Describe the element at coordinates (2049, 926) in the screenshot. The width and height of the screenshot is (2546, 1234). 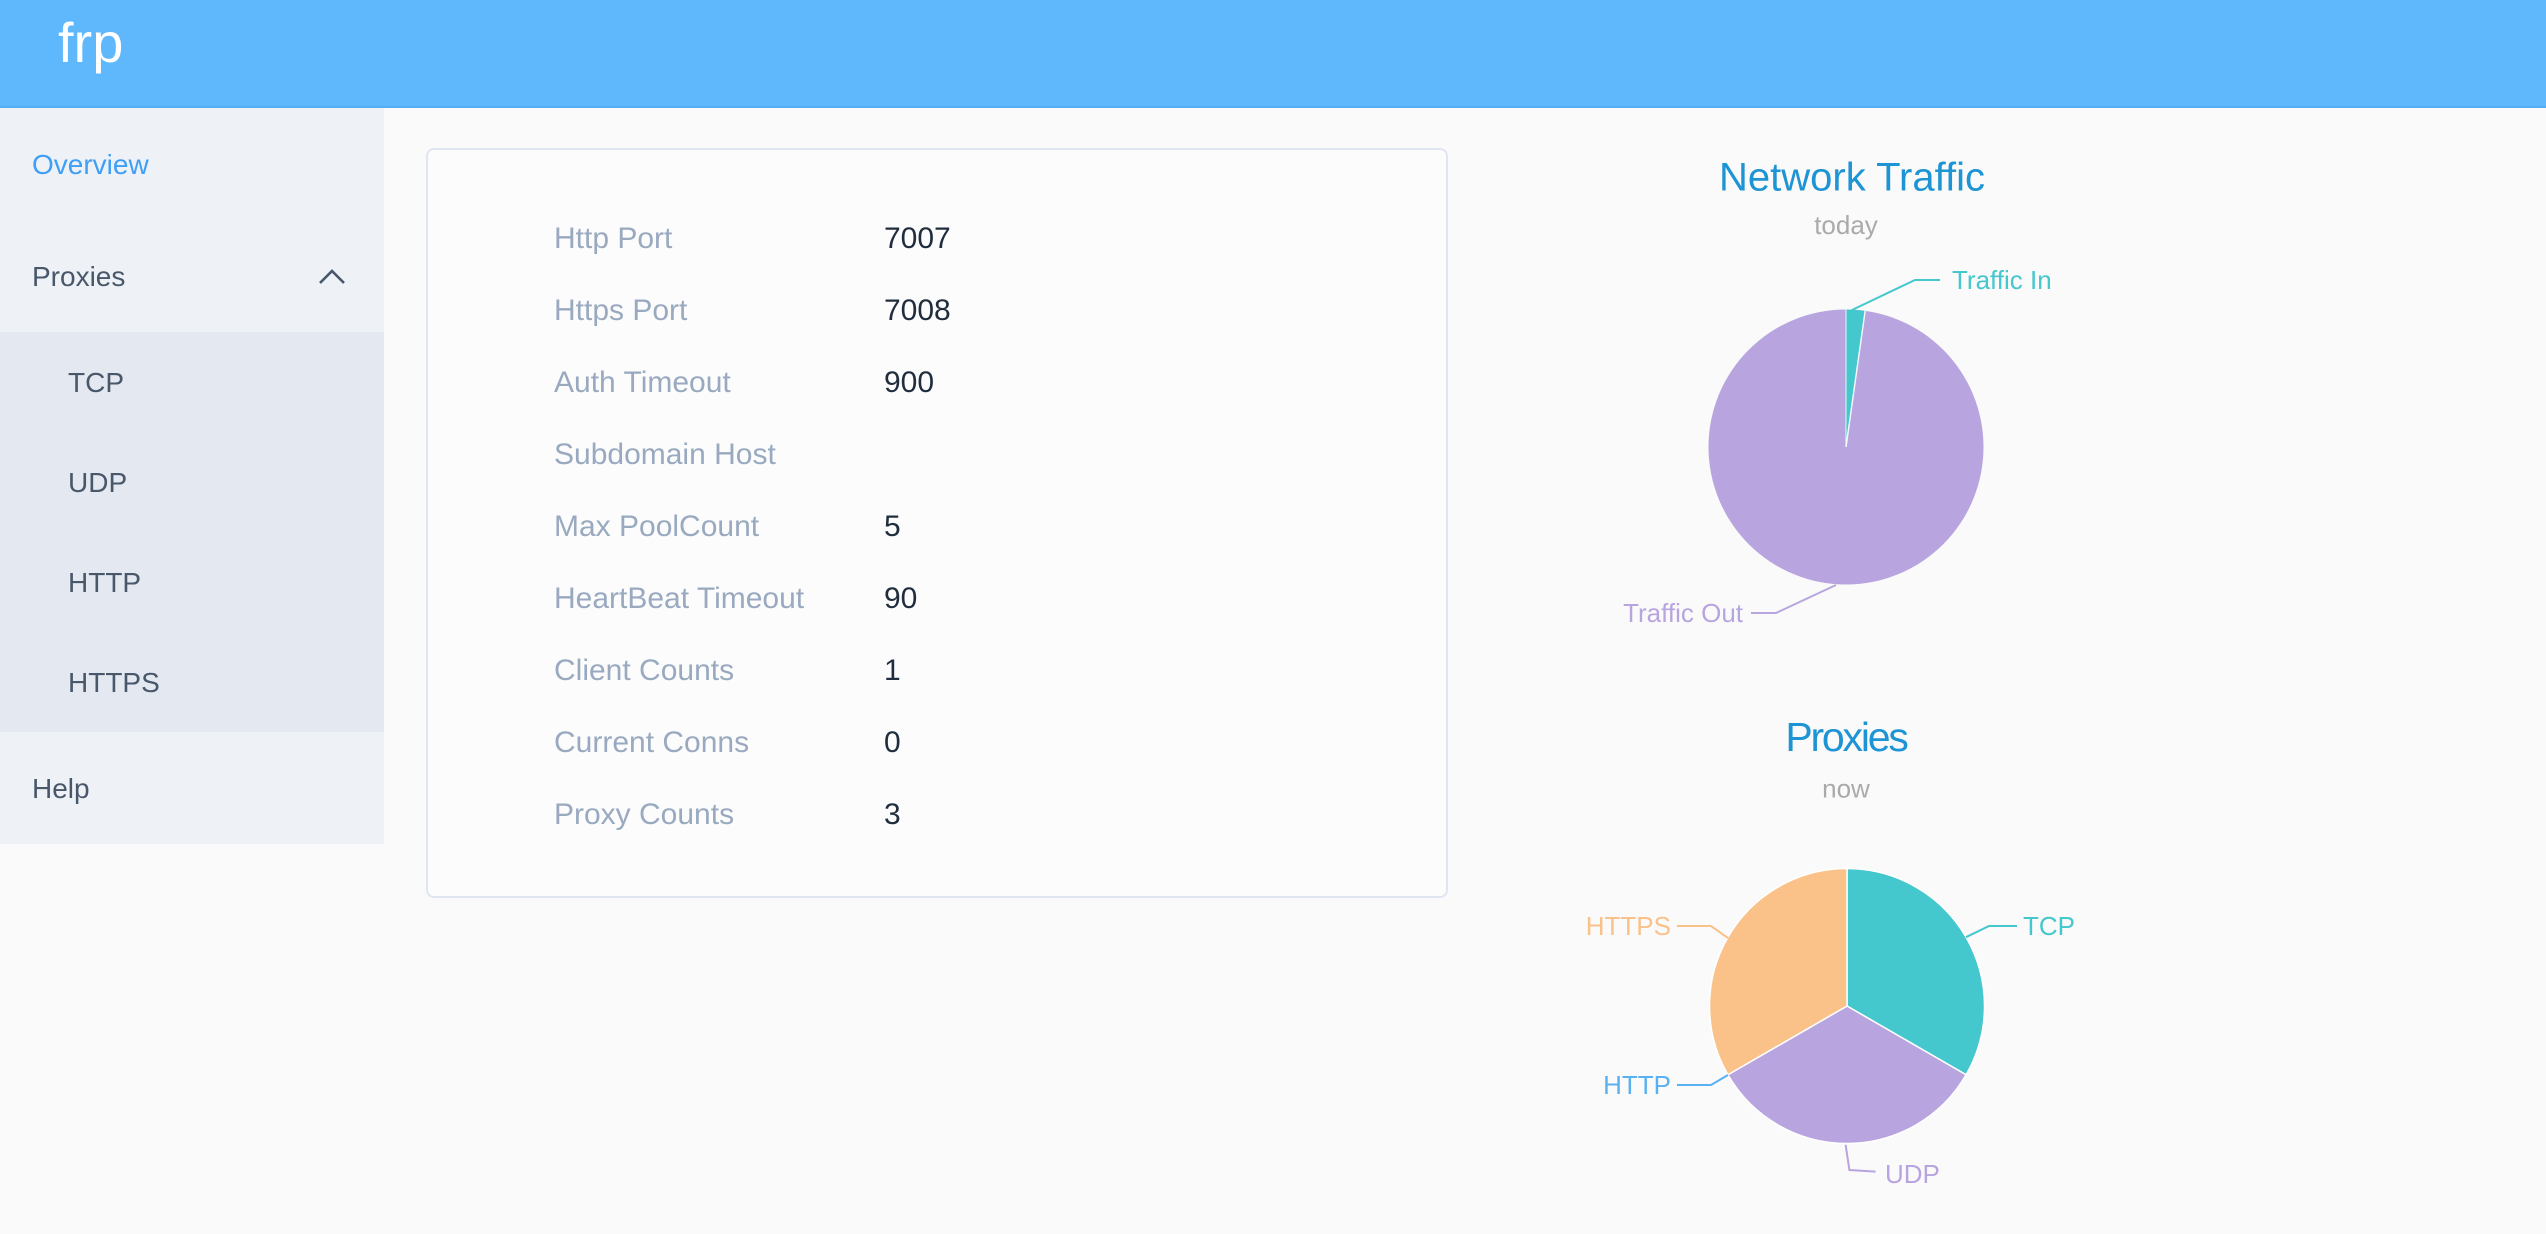
I see `svg-text: TCP` at that location.